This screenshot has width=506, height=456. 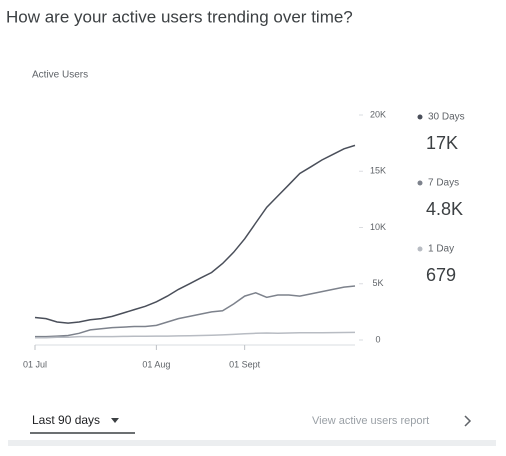 What do you see at coordinates (378, 227) in the screenshot?
I see `y-tick-label: 10K` at bounding box center [378, 227].